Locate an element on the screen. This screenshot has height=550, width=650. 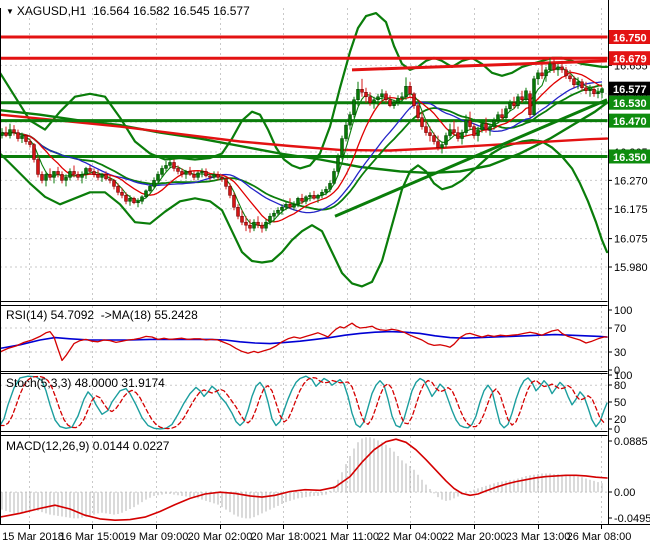
stoch-k-line is located at coordinates (304, 402).